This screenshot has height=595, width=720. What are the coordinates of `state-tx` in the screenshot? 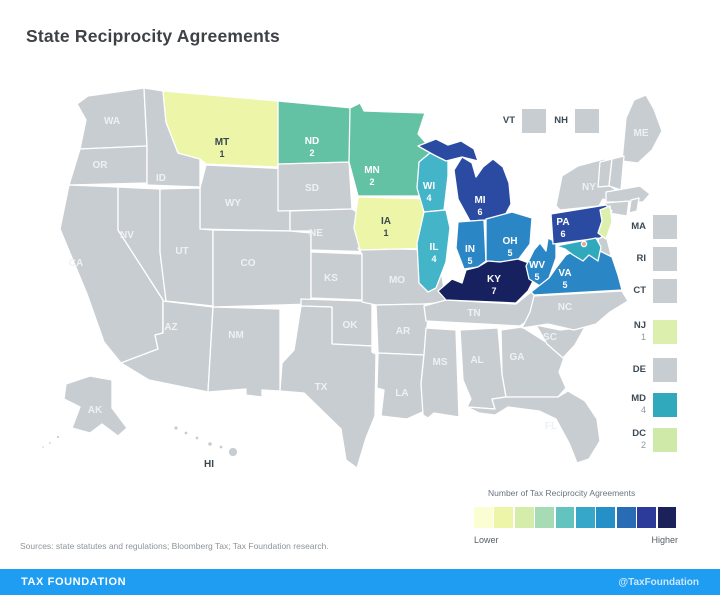 It's located at (328, 387).